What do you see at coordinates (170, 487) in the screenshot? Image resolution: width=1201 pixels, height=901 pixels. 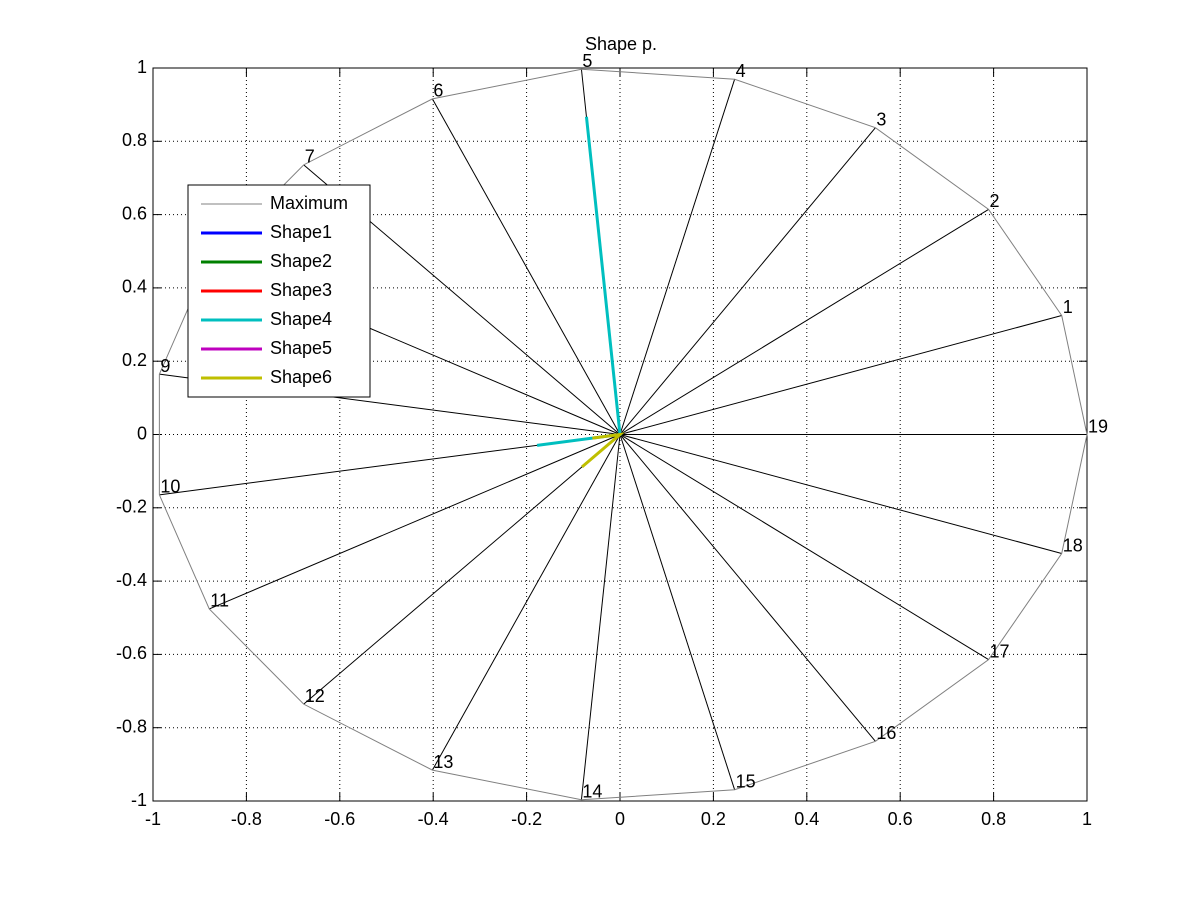 I see `vertex-label: 10` at bounding box center [170, 487].